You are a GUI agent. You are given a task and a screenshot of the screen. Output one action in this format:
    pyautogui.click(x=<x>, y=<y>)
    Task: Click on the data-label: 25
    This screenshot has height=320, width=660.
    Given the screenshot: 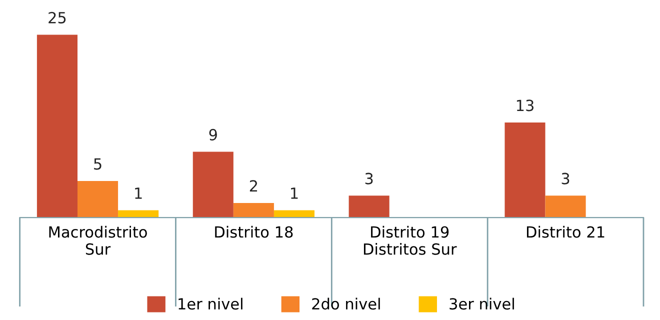 What is the action you would take?
    pyautogui.click(x=57, y=18)
    